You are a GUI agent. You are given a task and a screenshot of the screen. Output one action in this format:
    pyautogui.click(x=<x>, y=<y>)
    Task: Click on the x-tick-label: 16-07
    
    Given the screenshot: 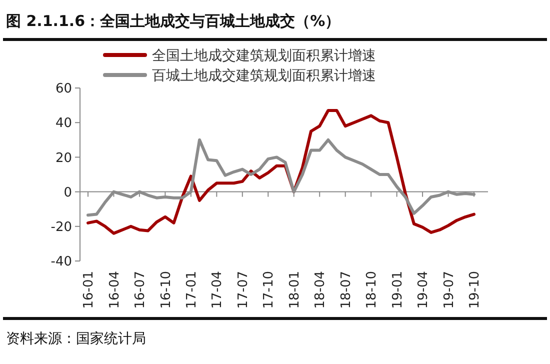 What is the action you would take?
    pyautogui.click(x=140, y=290)
    